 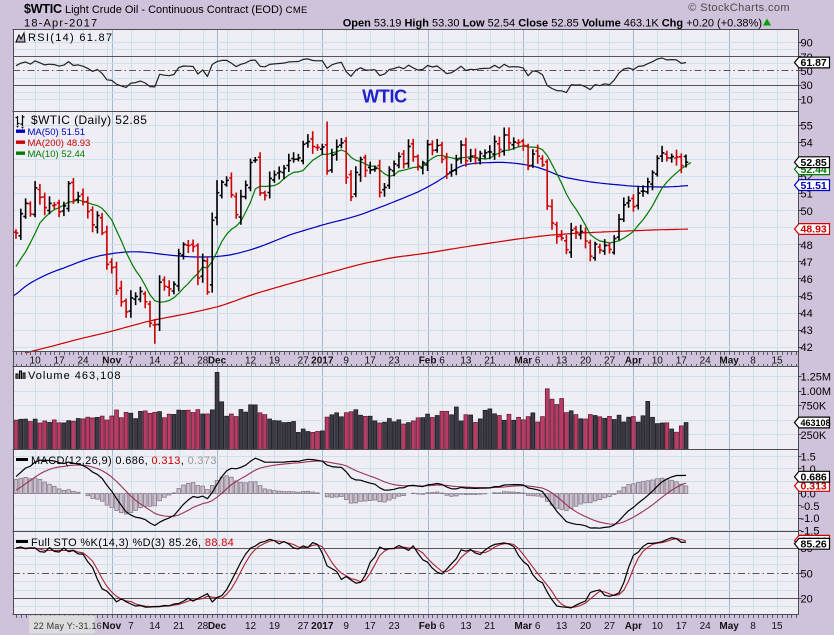 I want to click on svg-text: WTIC, so click(x=384, y=97).